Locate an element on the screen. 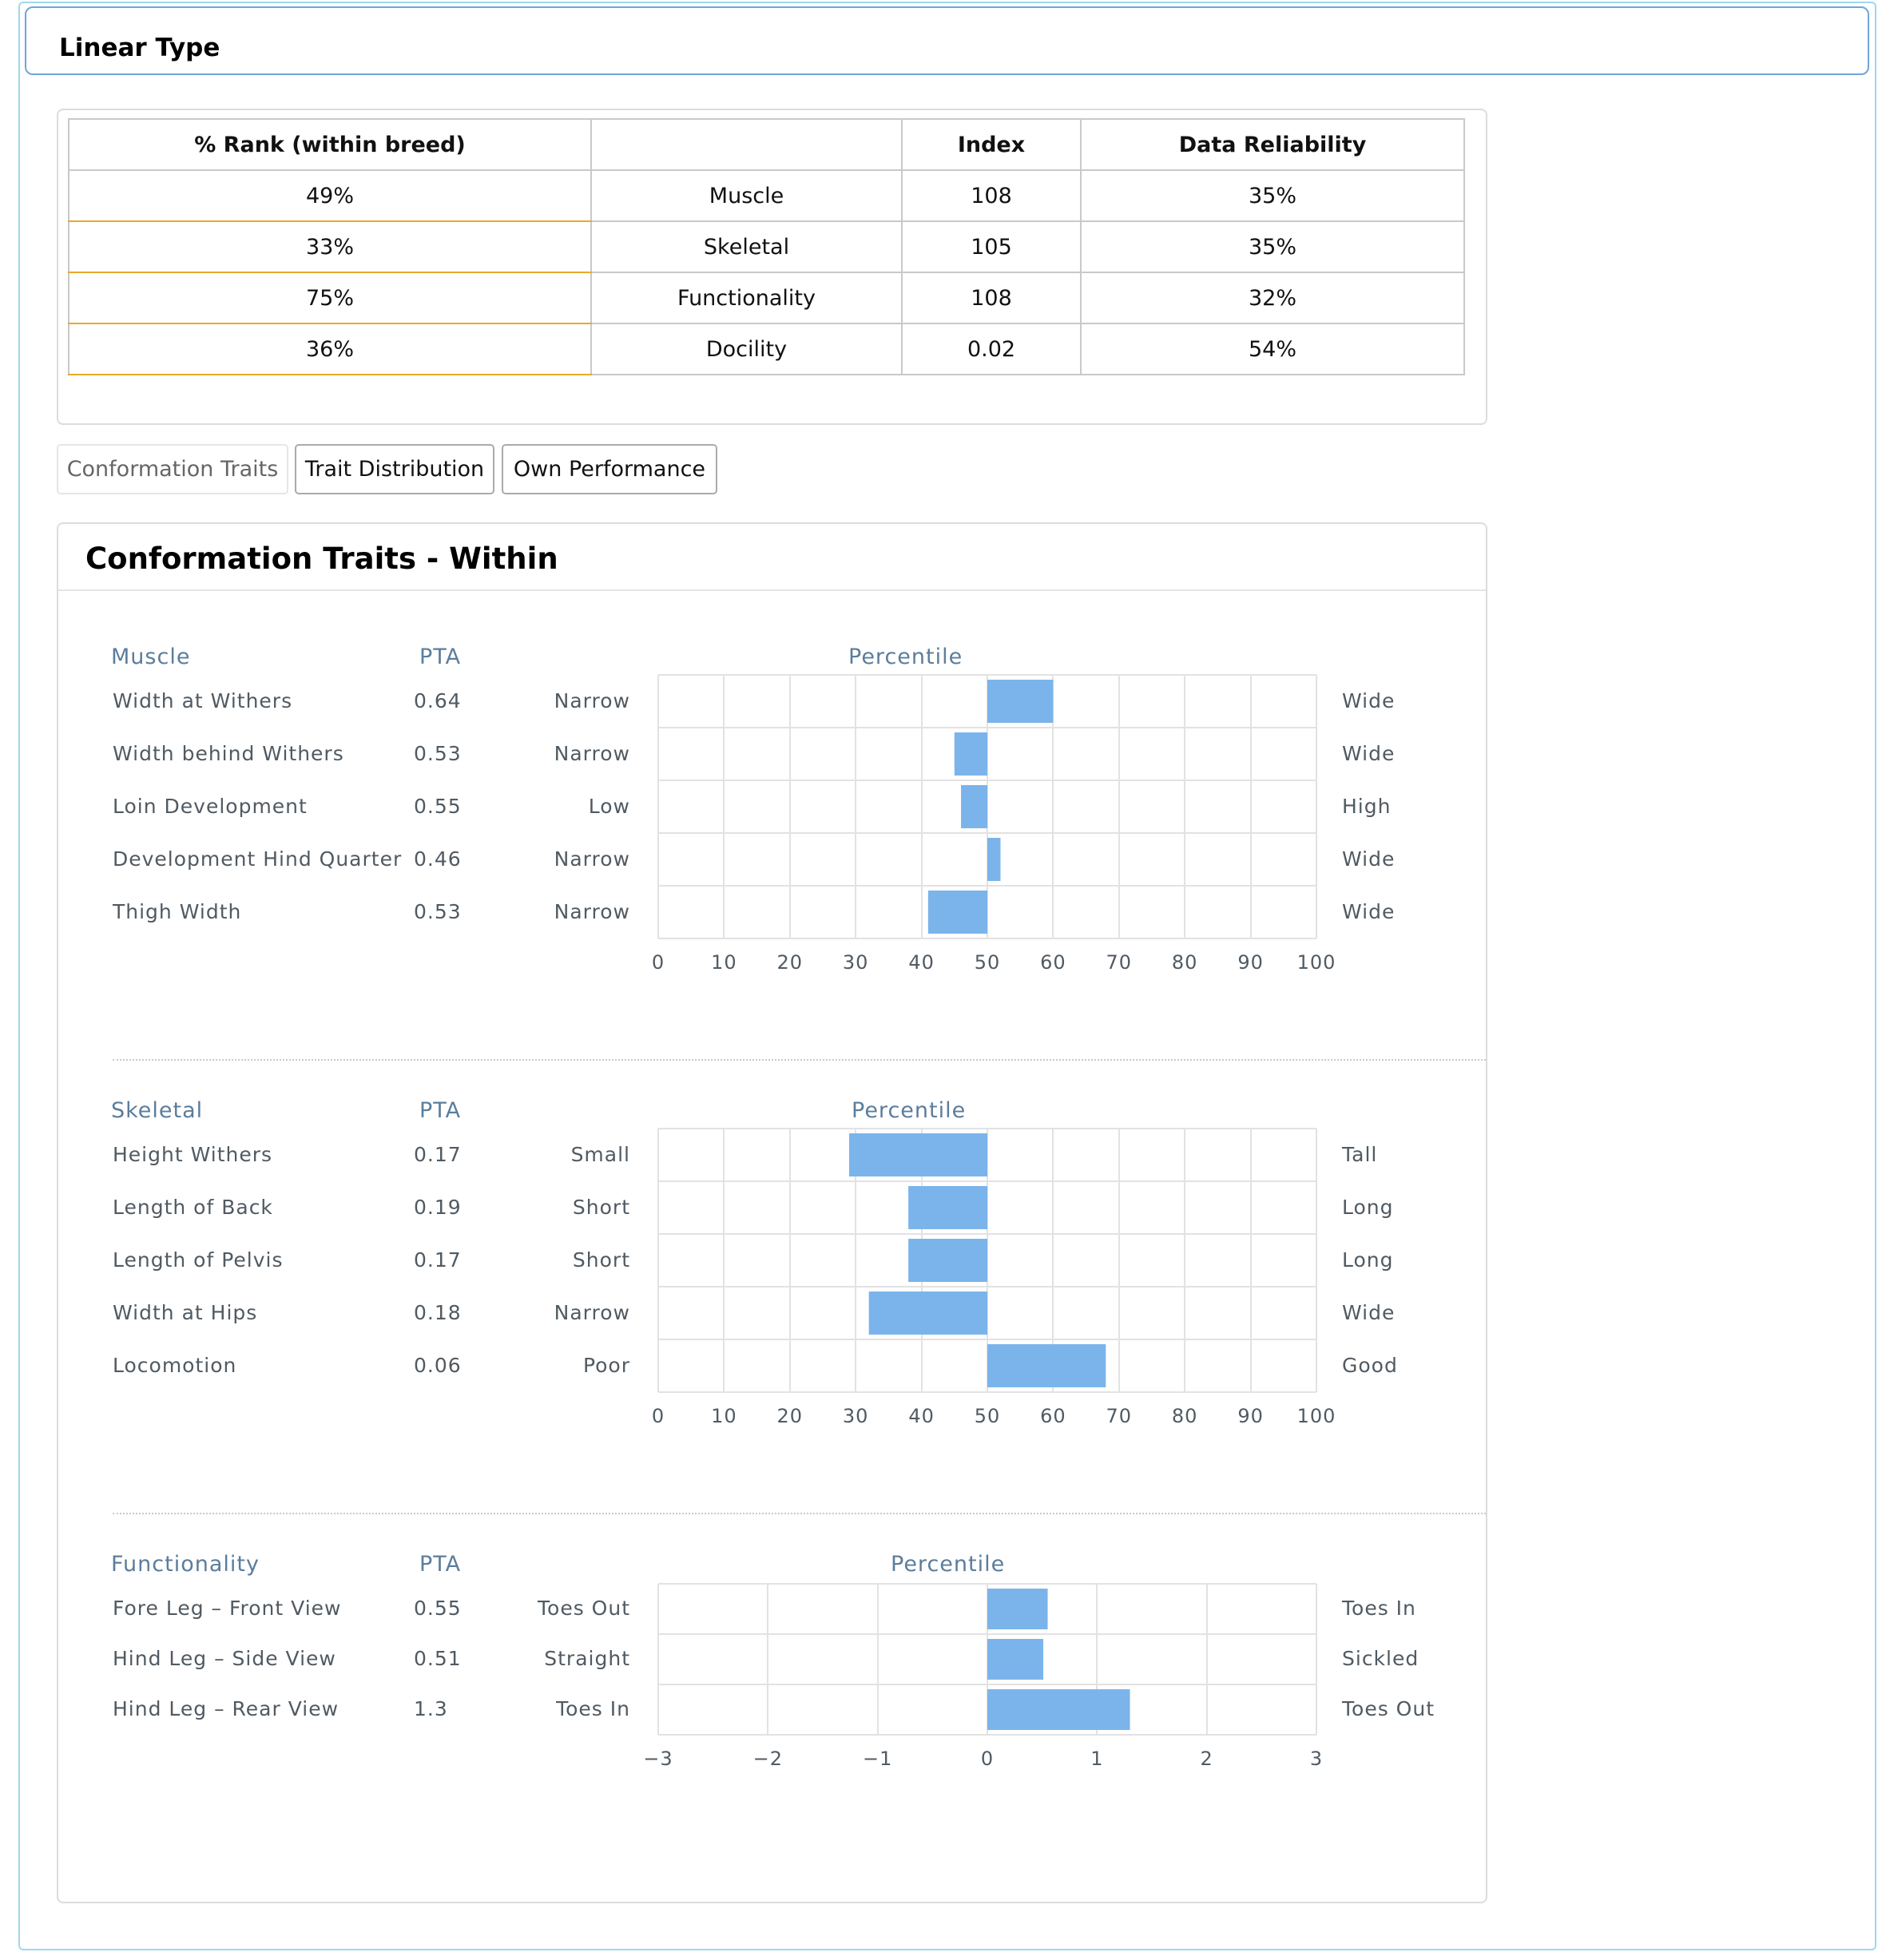 The image size is (1890, 1960). section-title: Muscle is located at coordinates (151, 657).